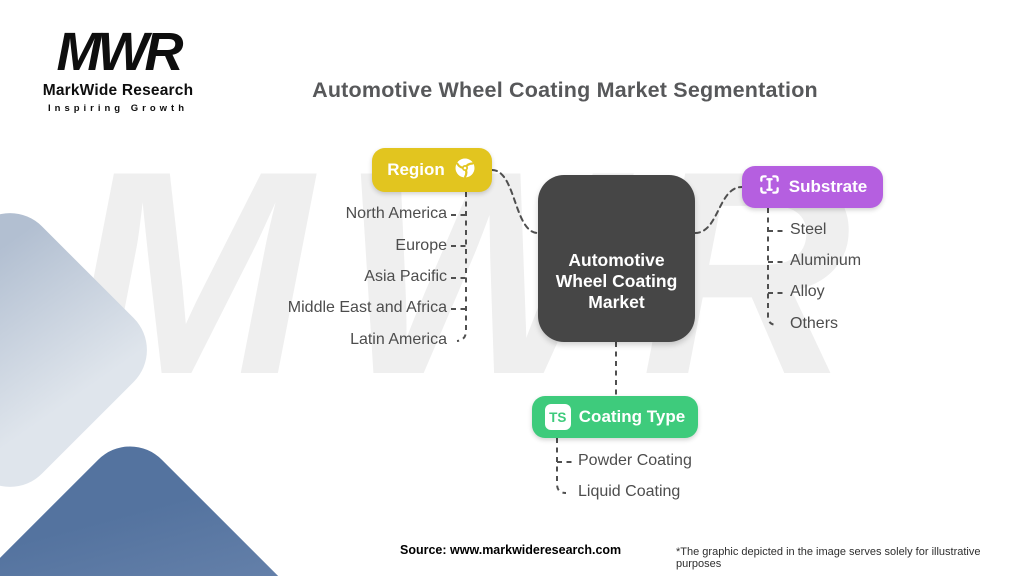  I want to click on logo-mwr-text: MWR, so click(120, 52).